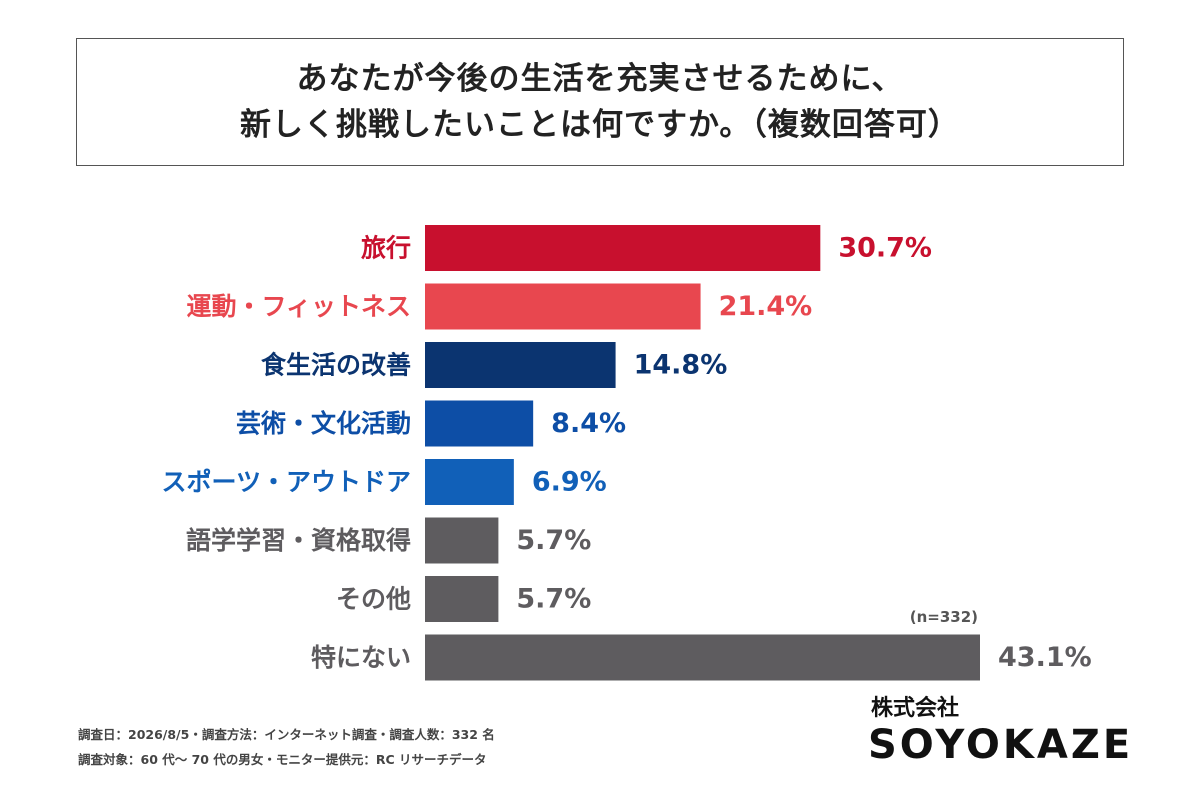 This screenshot has width=1200, height=800. I want to click on value-label-5: 6.9%, so click(569, 482).